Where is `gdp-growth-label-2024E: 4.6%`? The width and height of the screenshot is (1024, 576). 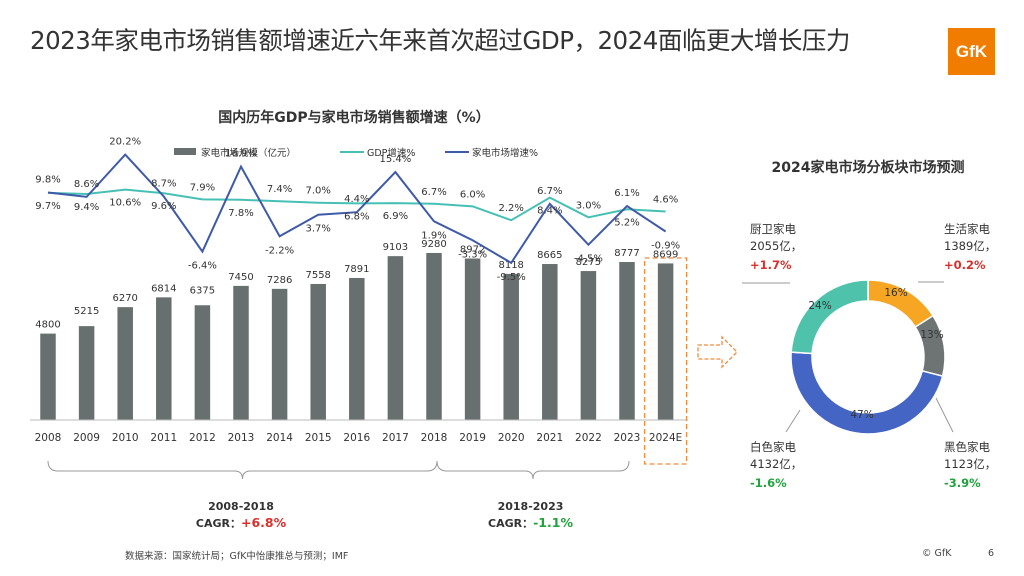
gdp-growth-label-2024E: 4.6% is located at coordinates (665, 199).